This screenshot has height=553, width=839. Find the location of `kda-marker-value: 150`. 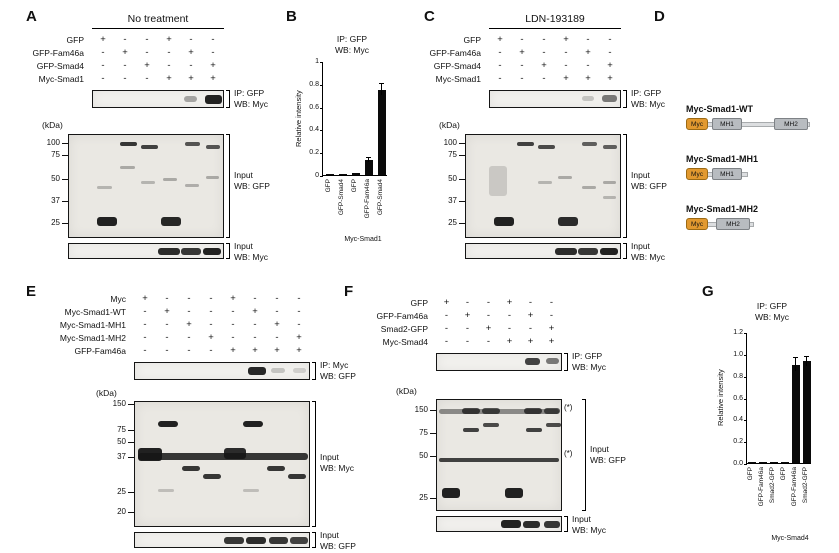

kda-marker-value: 150 is located at coordinates (421, 409).